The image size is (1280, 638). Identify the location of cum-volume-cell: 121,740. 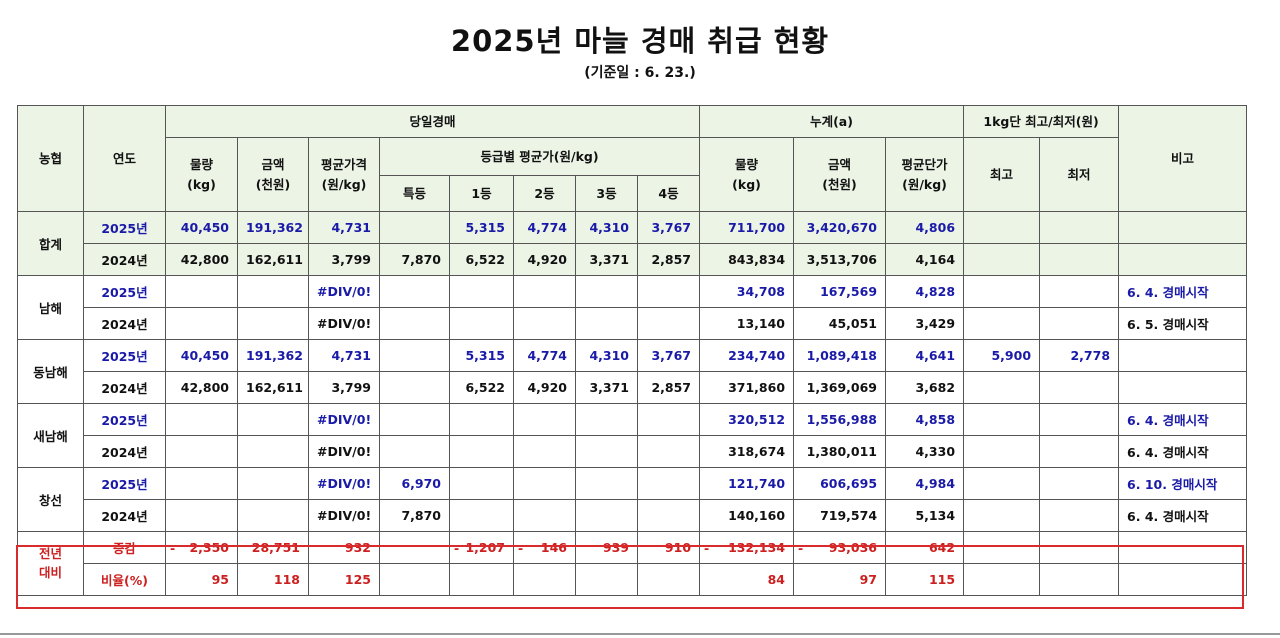
(747, 483).